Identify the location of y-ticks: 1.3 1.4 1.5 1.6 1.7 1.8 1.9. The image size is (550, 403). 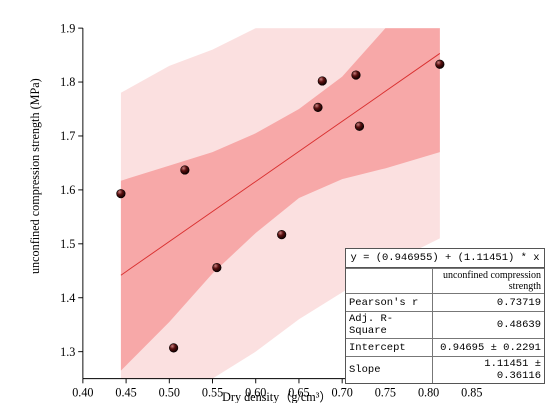
(71, 190).